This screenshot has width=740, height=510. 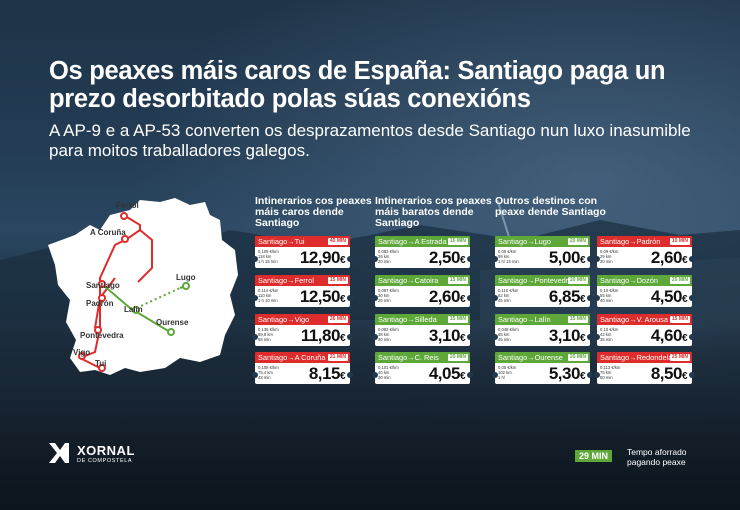 I want to click on ticket-info: 0,087 €/km 30 km 25 min, so click(x=388, y=295).